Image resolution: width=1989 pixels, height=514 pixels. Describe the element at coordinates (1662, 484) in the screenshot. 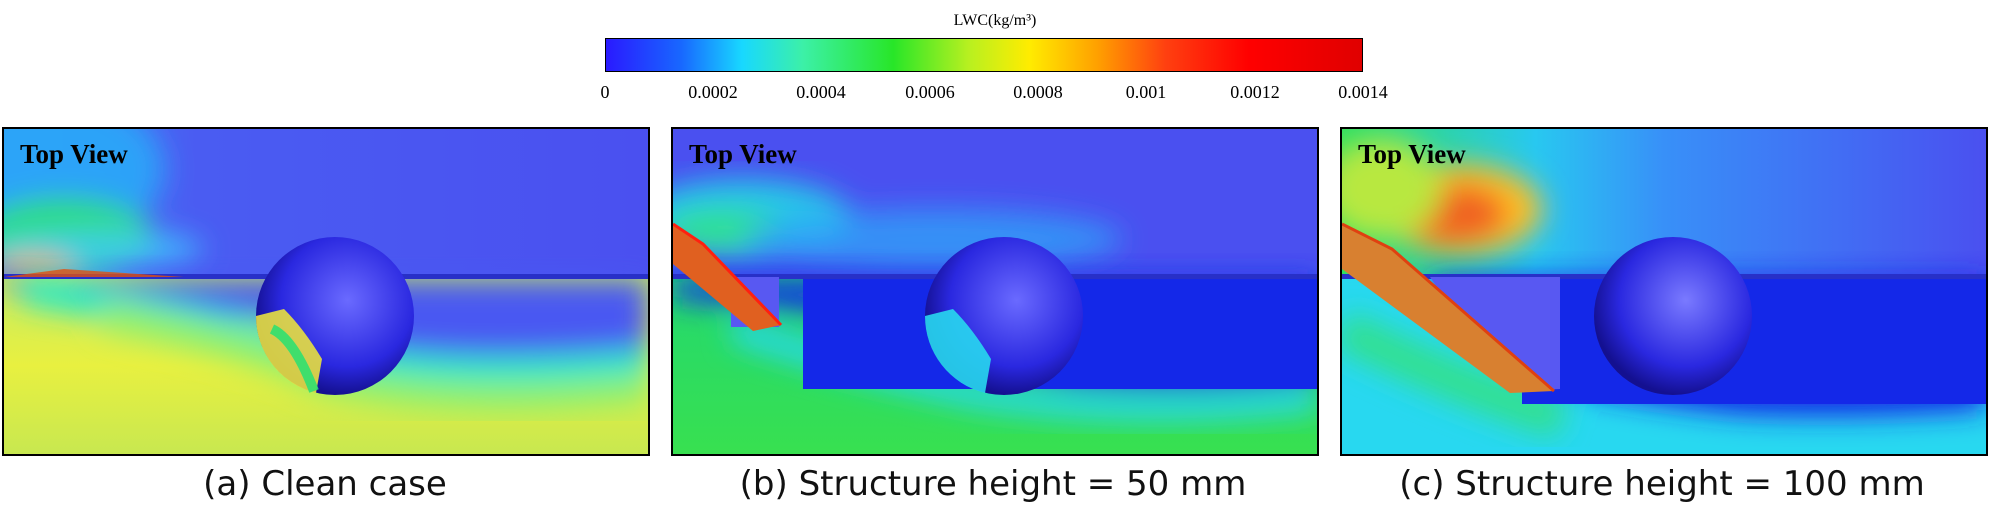

I see `caption-structure-100mm: (c) Structure height = 100 mm` at that location.